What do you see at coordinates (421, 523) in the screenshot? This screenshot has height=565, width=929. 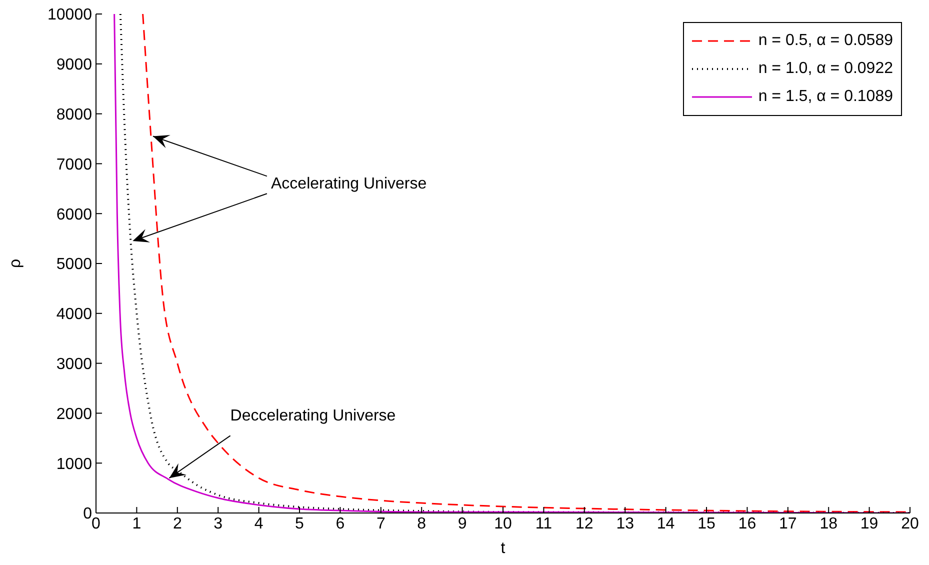 I see `x-tick-label: 8` at bounding box center [421, 523].